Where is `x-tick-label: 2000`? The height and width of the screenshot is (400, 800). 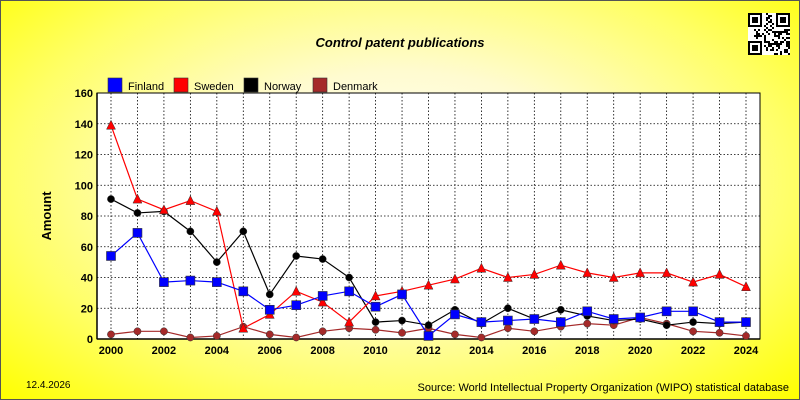
x-tick-label: 2000 is located at coordinates (111, 351).